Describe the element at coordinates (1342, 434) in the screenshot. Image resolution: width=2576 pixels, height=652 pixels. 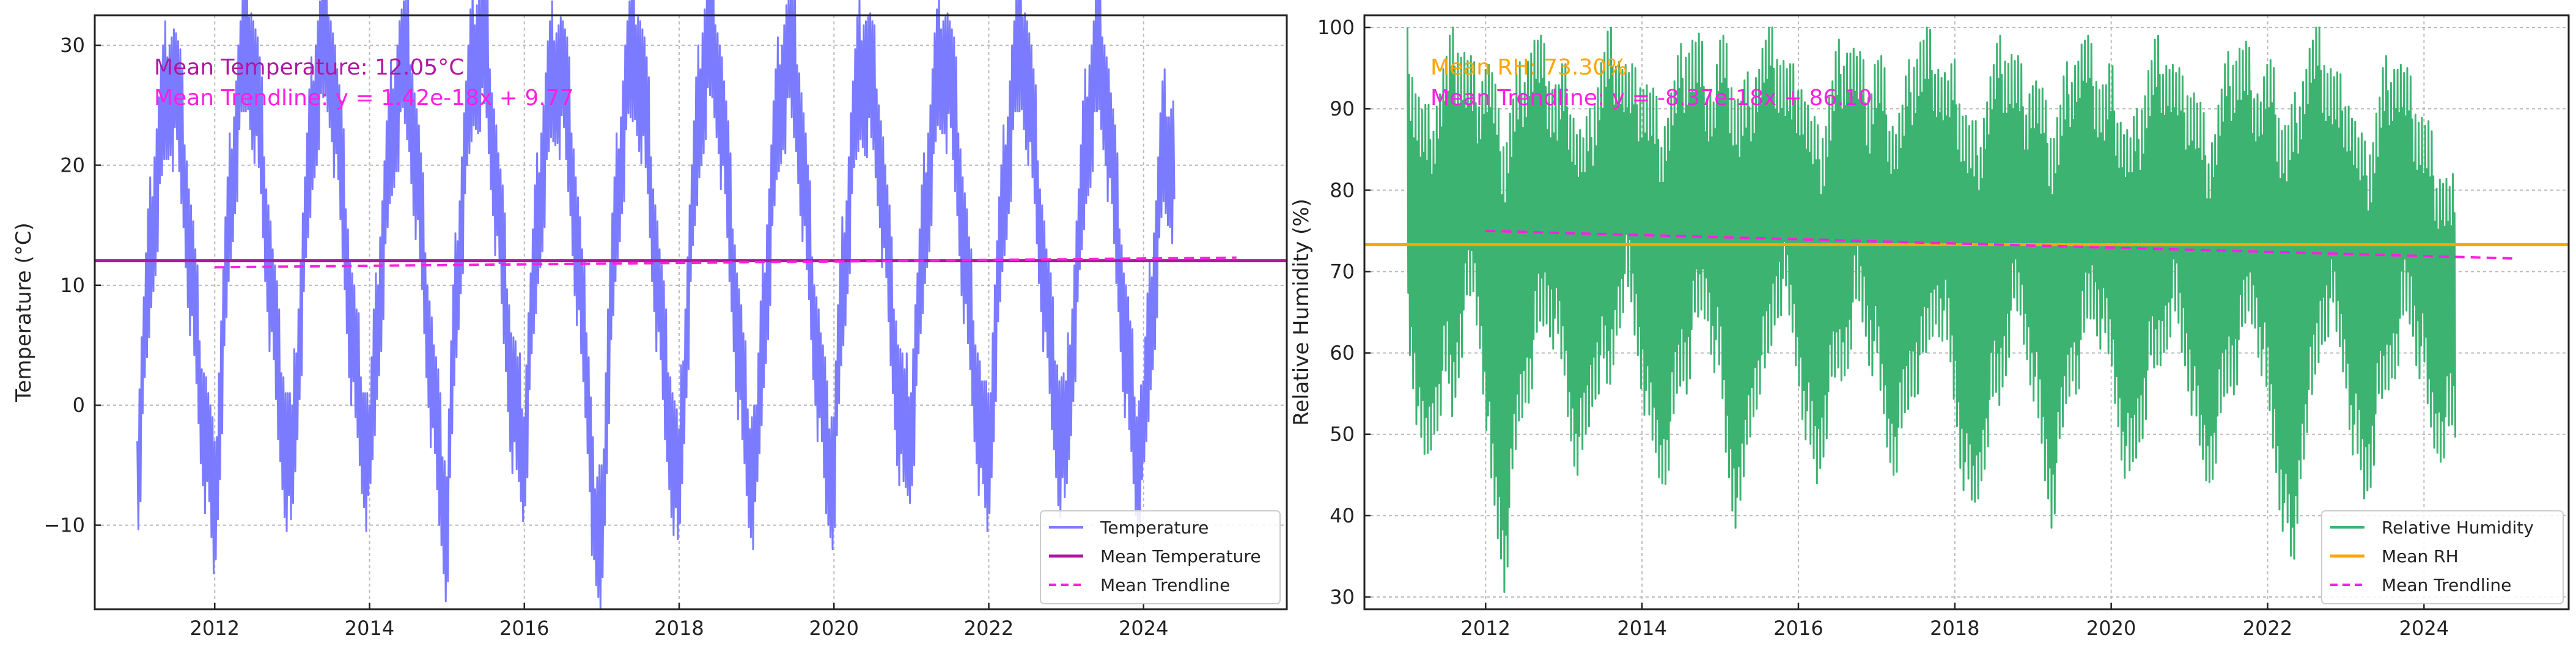
I see `humidity-y-tick-label: 50` at that location.